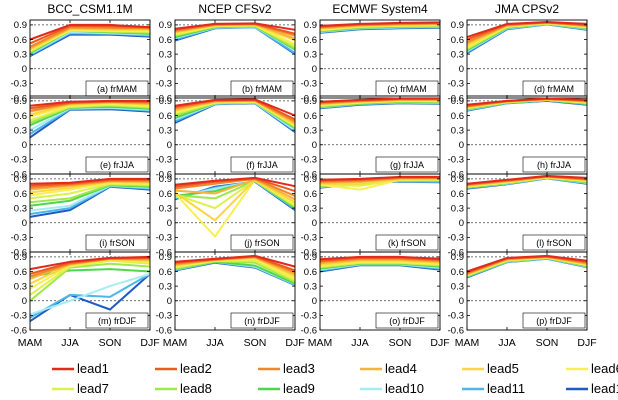 The image size is (618, 400). What do you see at coordinates (506, 388) in the screenshot?
I see `legend-label: lead11` at bounding box center [506, 388].